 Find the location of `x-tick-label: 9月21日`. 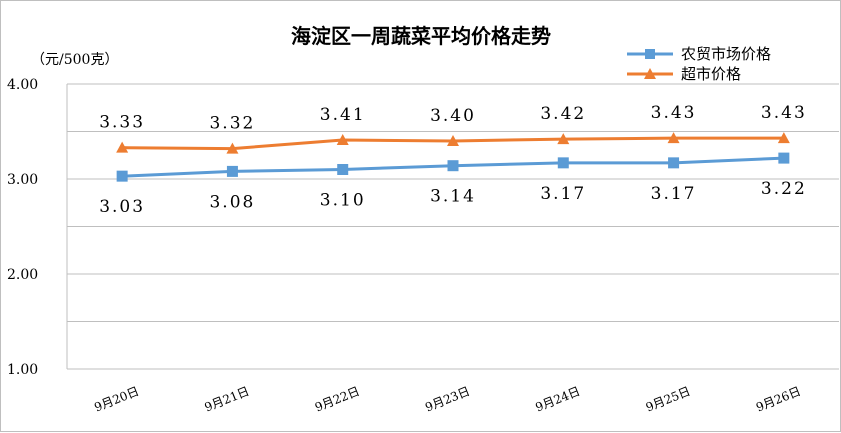

x-tick-label: 9月21日 is located at coordinates (227, 399).